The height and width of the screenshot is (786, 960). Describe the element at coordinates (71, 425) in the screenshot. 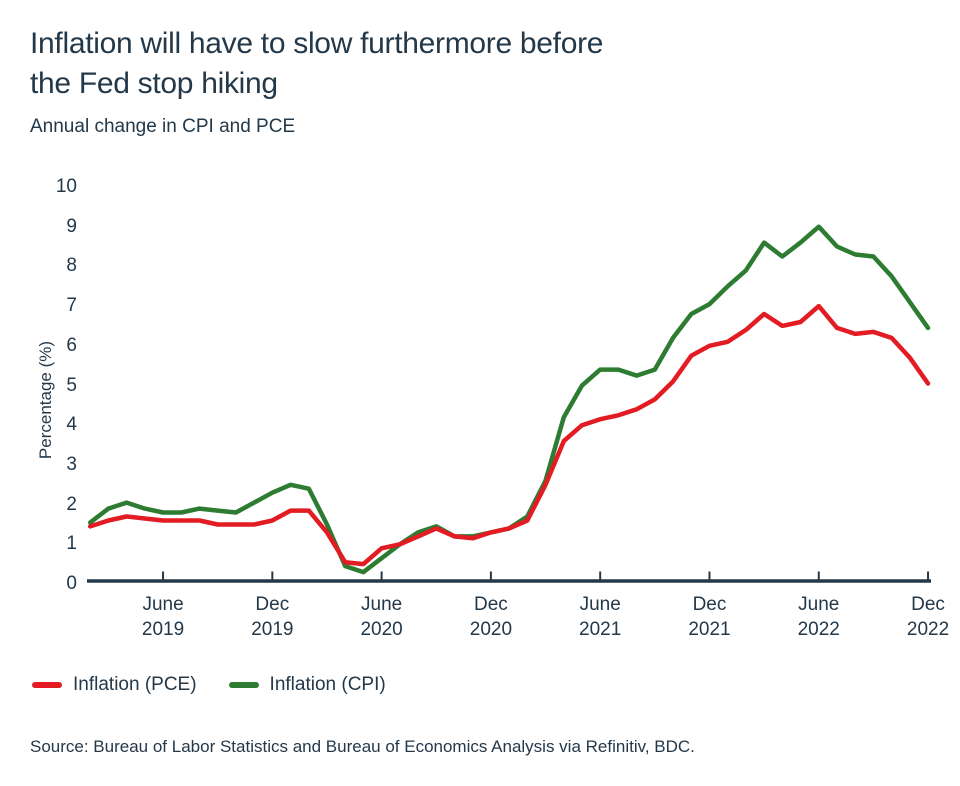

I see `y-tick-label: 4` at that location.